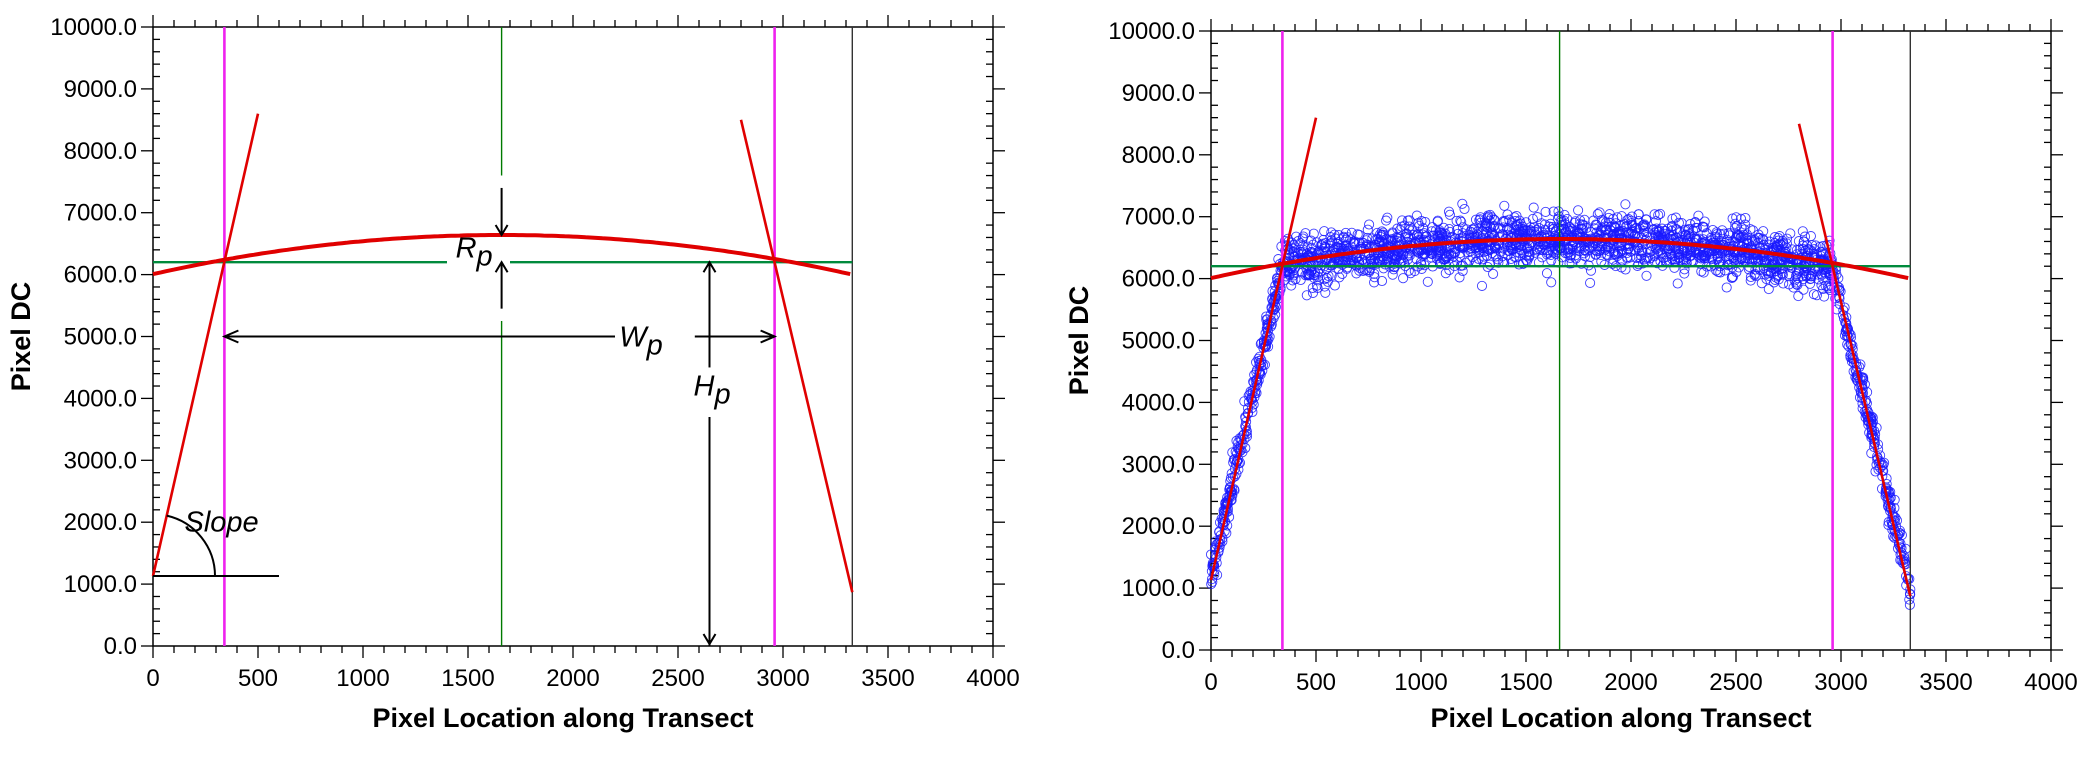 This screenshot has height=757, width=2090. Describe the element at coordinates (1158, 464) in the screenshot. I see `y-tick-label: 3000.0` at that location.